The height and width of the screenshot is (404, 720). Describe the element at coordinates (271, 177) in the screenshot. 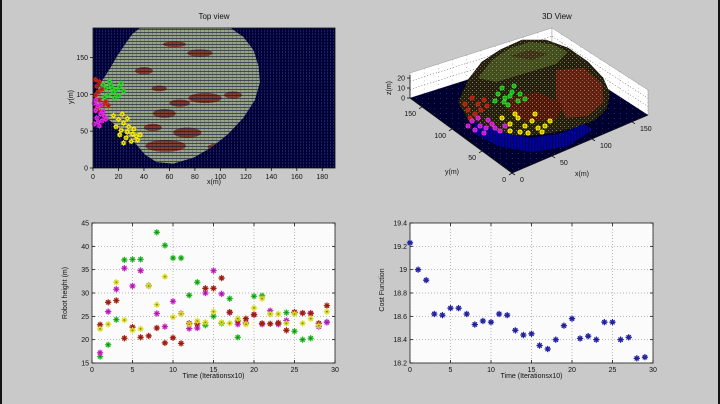

I see `svg-text: 140` at that location.